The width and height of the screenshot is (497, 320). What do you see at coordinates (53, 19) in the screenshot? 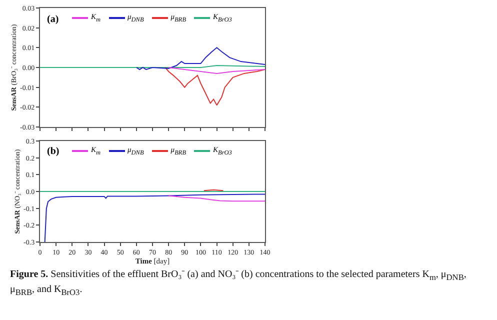
I see `annotation: (a)` at bounding box center [53, 19].